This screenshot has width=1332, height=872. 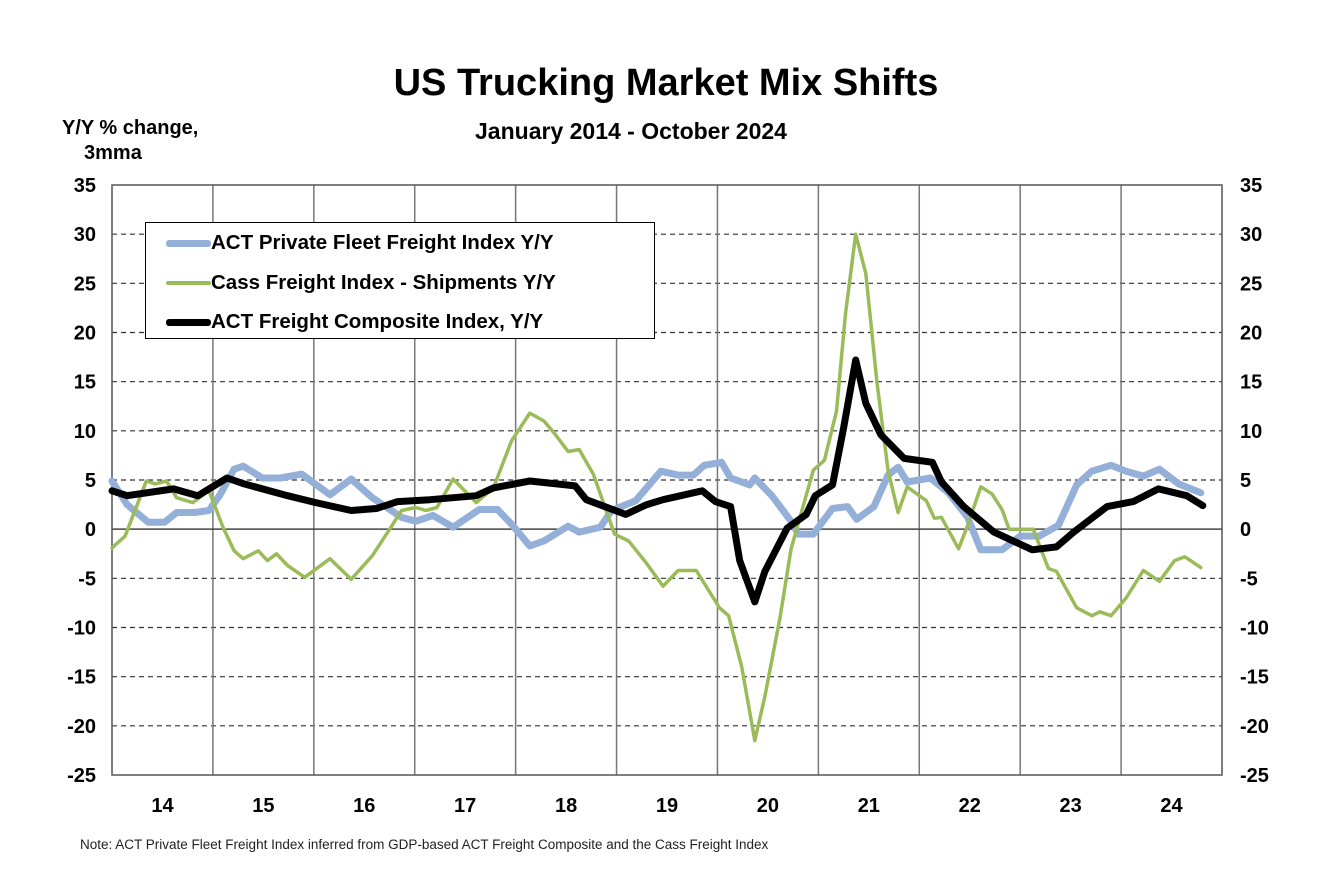 I want to click on x-tick-label: 24, so click(x=1171, y=806).